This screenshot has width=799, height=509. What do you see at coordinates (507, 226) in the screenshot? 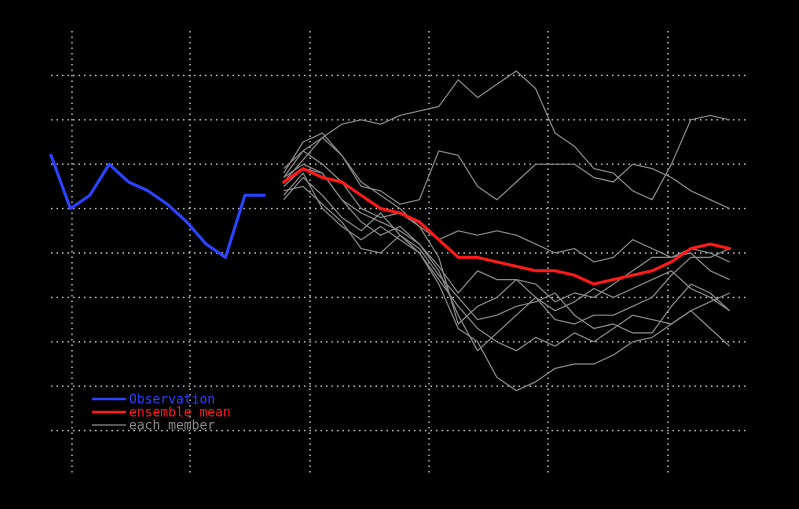
I see `ensemble-mean-line` at bounding box center [507, 226].